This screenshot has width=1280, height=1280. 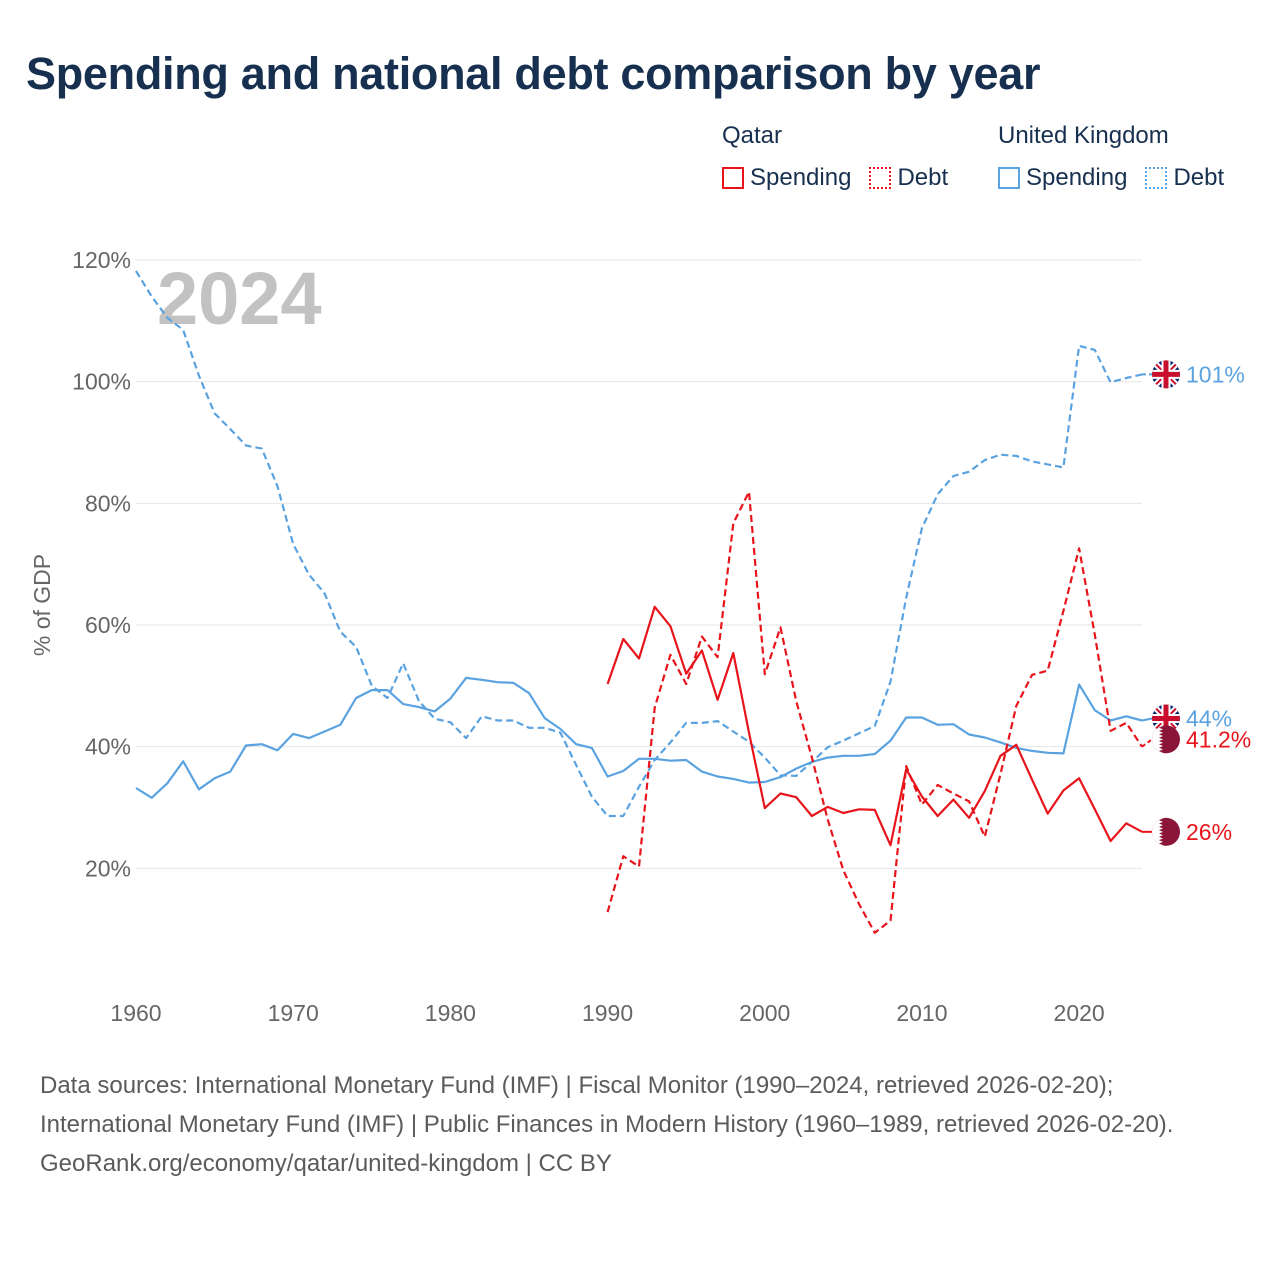 What do you see at coordinates (108, 868) in the screenshot?
I see `y-tick-label: 20%` at bounding box center [108, 868].